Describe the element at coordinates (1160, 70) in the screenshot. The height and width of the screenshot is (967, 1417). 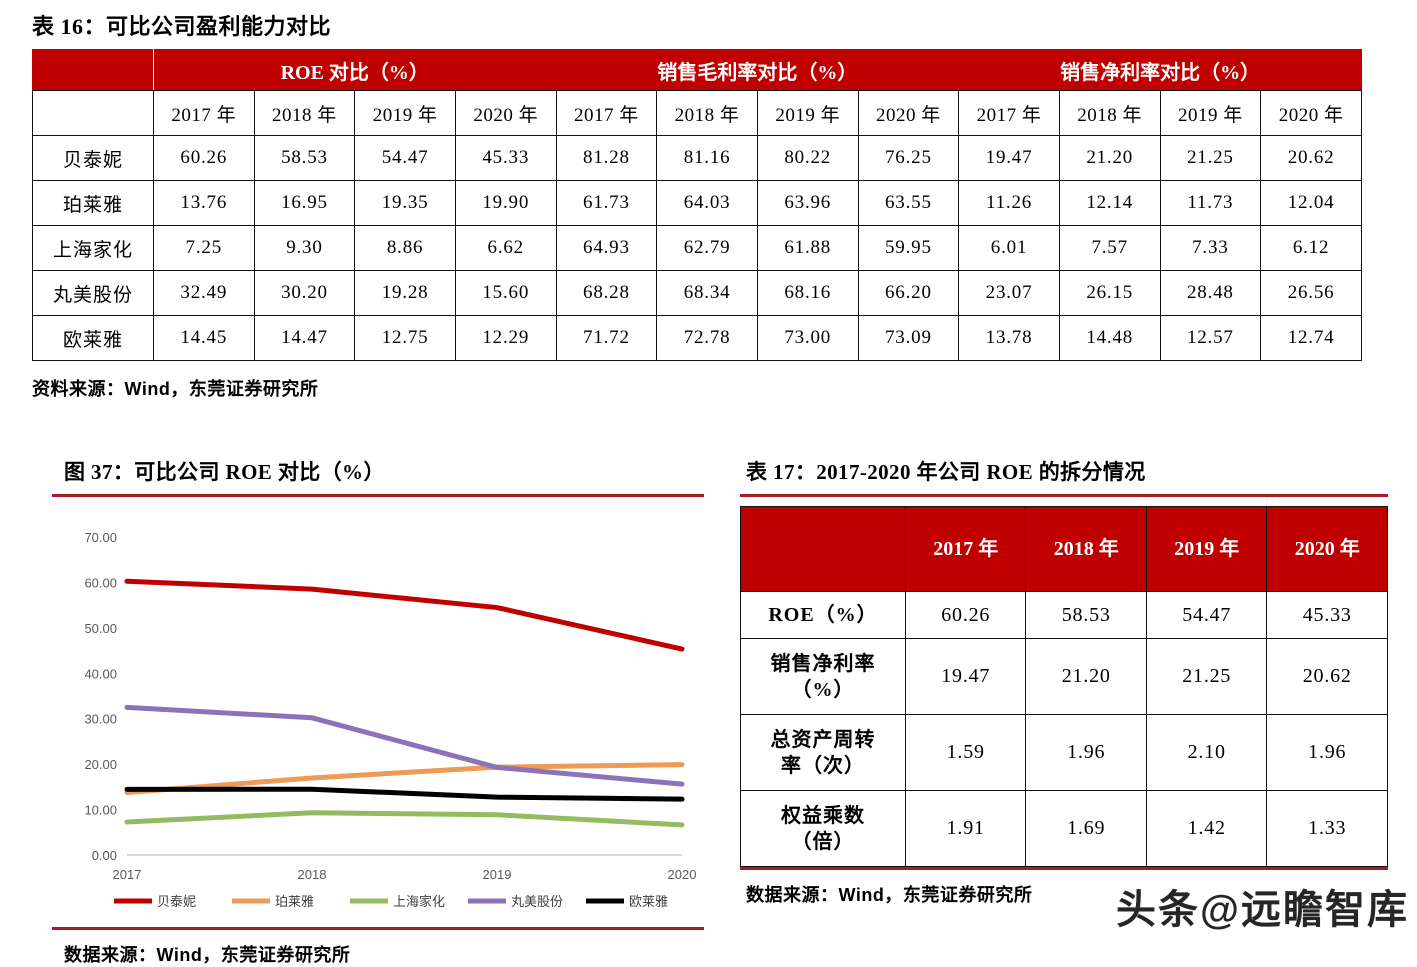
I see `table16-group-header-2: 销售净利率对比（%）` at that location.